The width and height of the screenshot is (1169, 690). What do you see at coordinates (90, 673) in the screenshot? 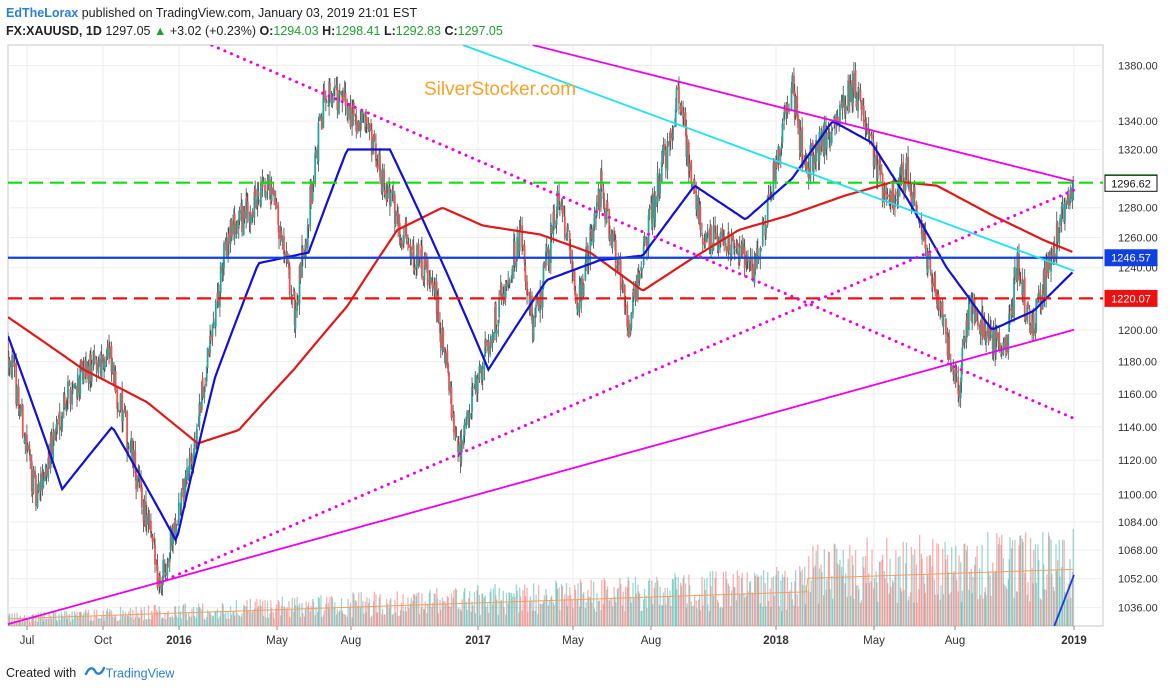
I see `footer: Created with TradingView` at bounding box center [90, 673].